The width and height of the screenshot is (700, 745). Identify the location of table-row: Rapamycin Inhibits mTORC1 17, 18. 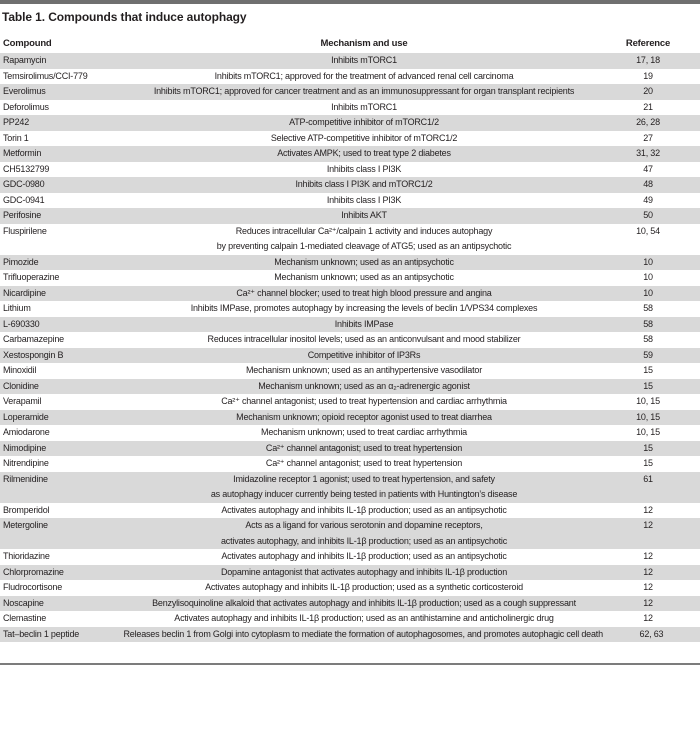
(350, 61).